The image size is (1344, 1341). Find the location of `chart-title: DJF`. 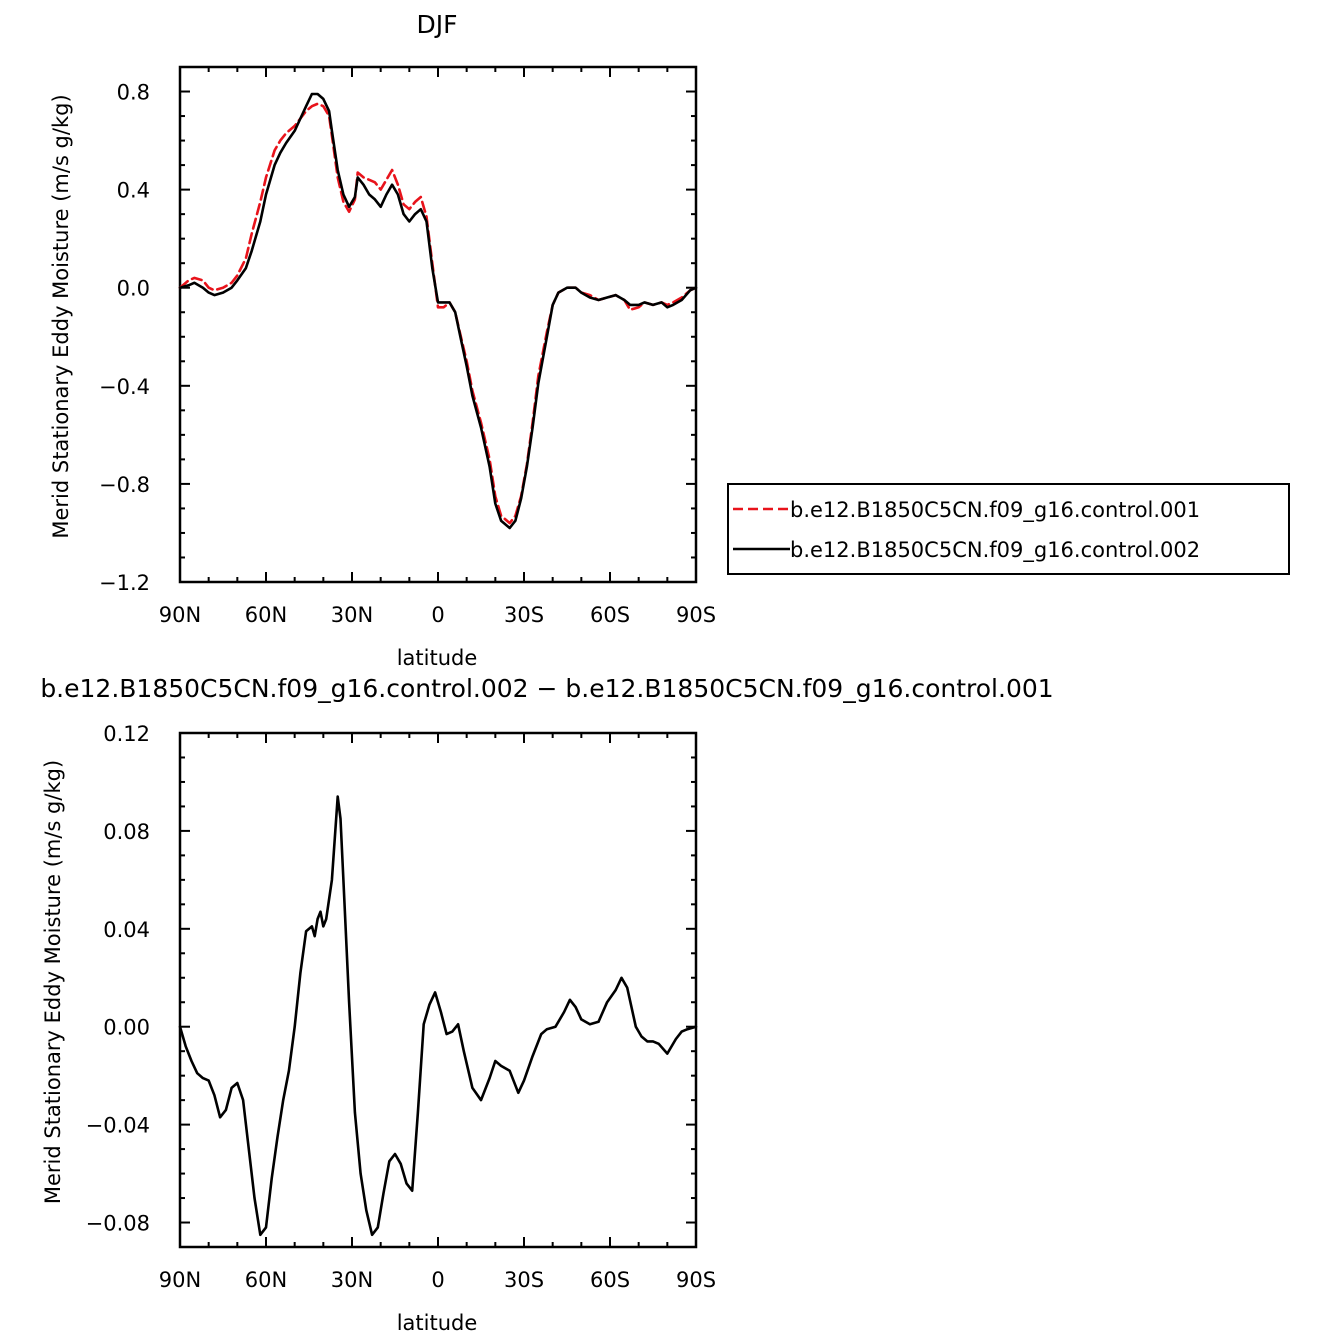

chart-title: DJF is located at coordinates (436, 24).